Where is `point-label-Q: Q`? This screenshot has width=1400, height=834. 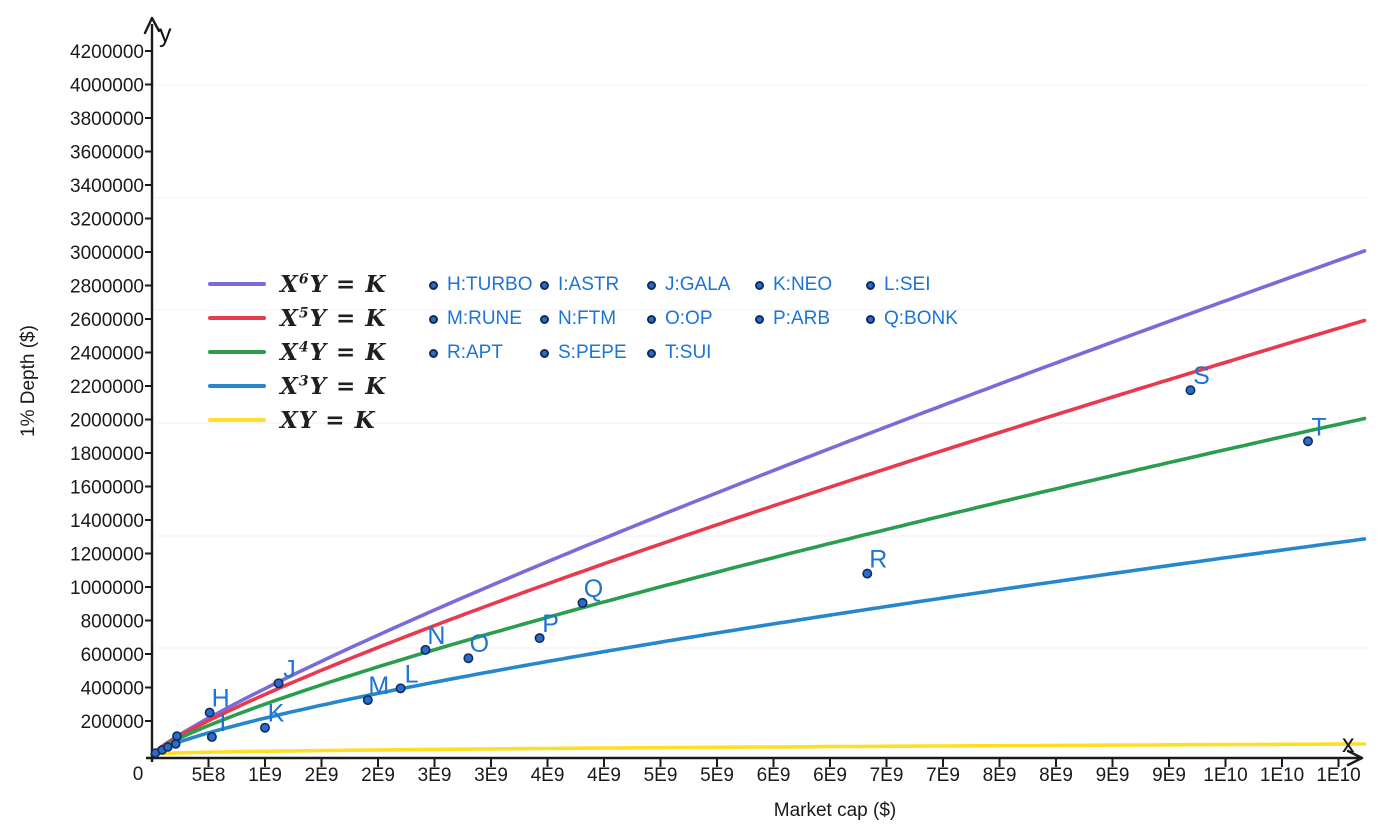
point-label-Q: Q is located at coordinates (593, 589).